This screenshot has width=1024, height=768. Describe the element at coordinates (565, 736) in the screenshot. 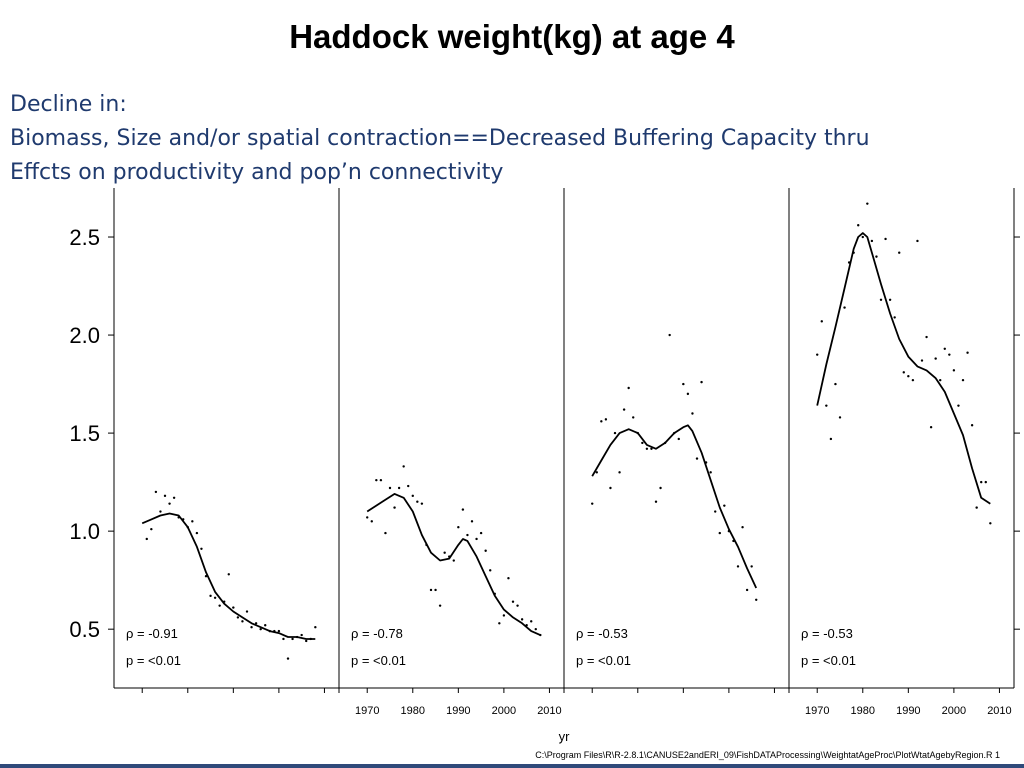

I see `x-axis-label: yr` at that location.